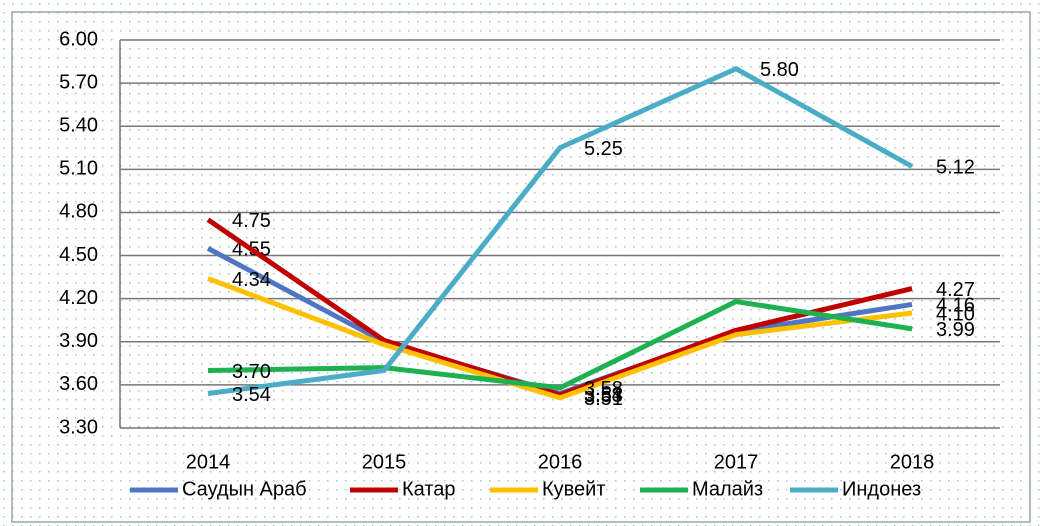 Image resolution: width=1041 pixels, height=526 pixels. Describe the element at coordinates (779, 70) in the screenshot. I see `data-label: 5.80` at that location.